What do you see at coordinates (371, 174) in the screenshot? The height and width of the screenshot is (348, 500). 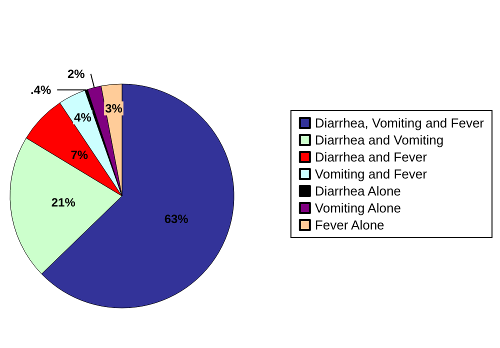 I see `legend-label: Vomiting and Fever` at bounding box center [371, 174].